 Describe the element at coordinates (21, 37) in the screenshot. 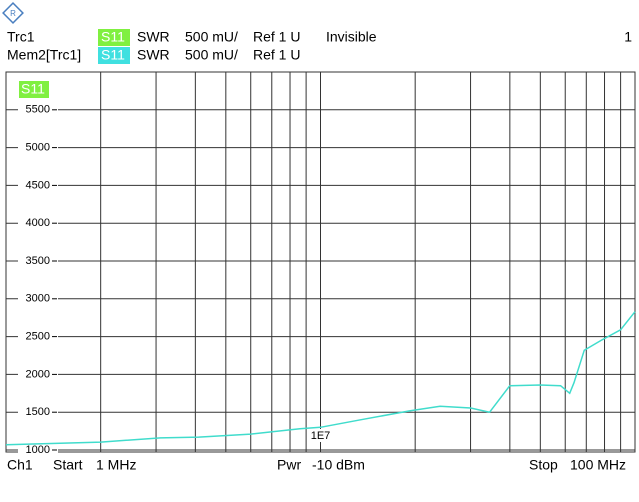

I see `trace-label: Trc1` at that location.